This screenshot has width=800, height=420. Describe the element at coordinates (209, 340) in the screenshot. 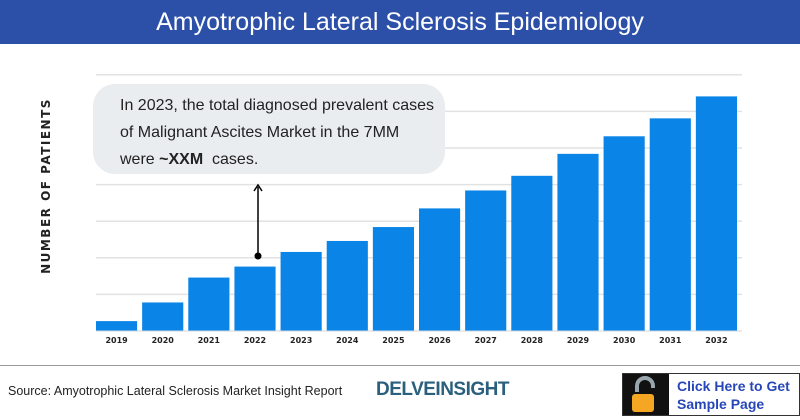

I see `x-tick-label: 2021` at that location.